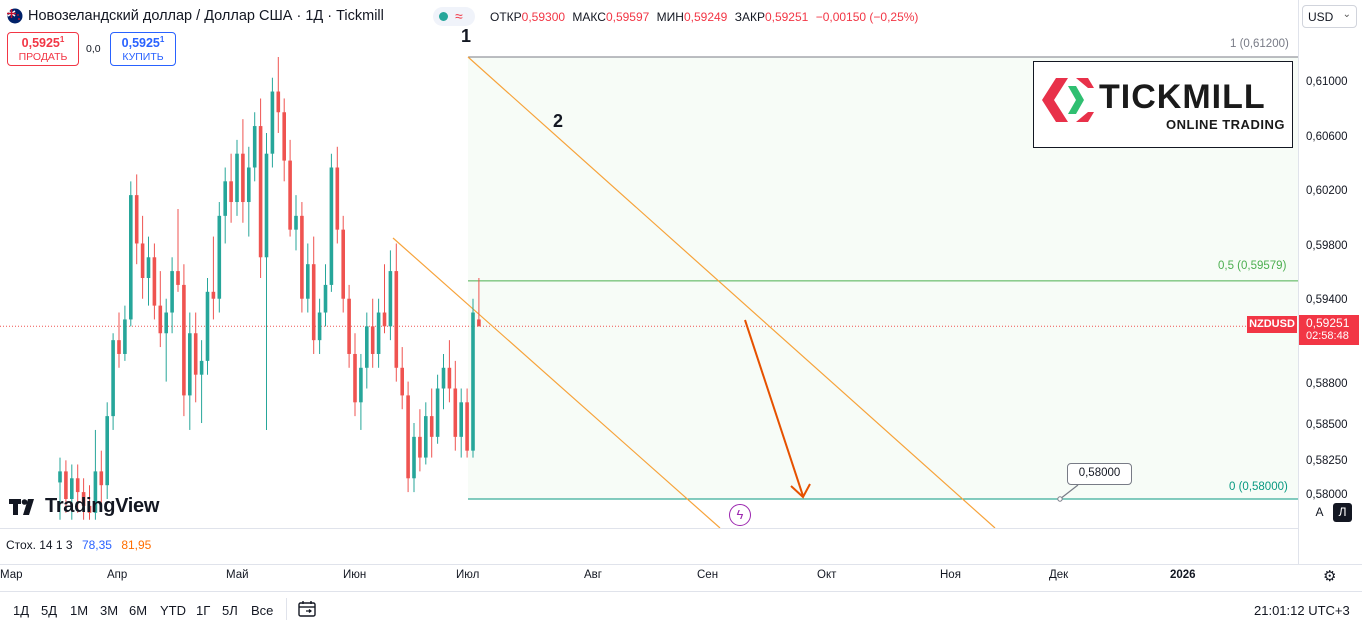  I want to click on last-price-value: 0,59251, so click(1328, 323).